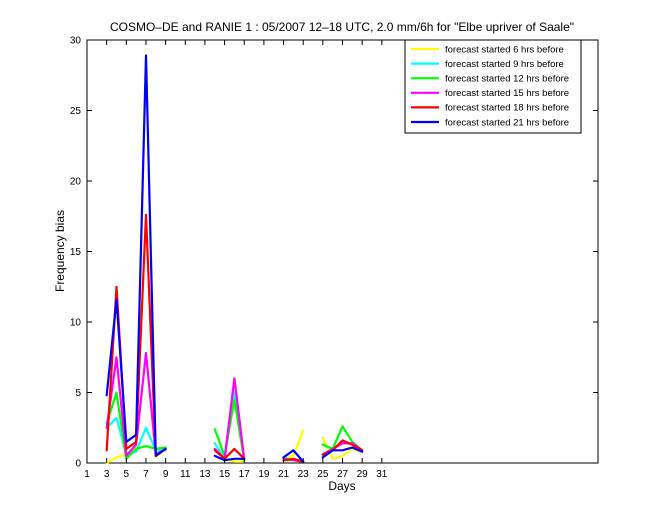  What do you see at coordinates (341, 486) in the screenshot?
I see `x-axis-label: Days` at bounding box center [341, 486].